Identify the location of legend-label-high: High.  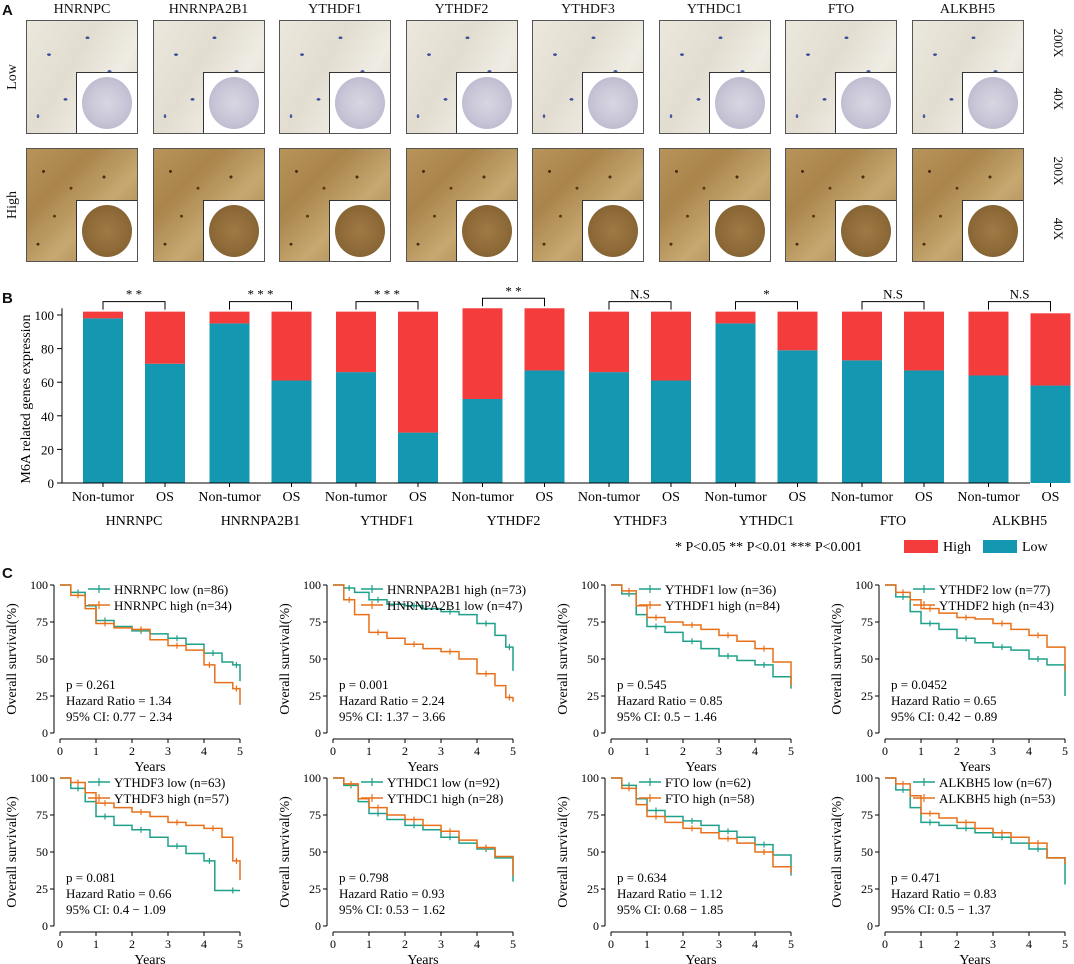
(957, 547).